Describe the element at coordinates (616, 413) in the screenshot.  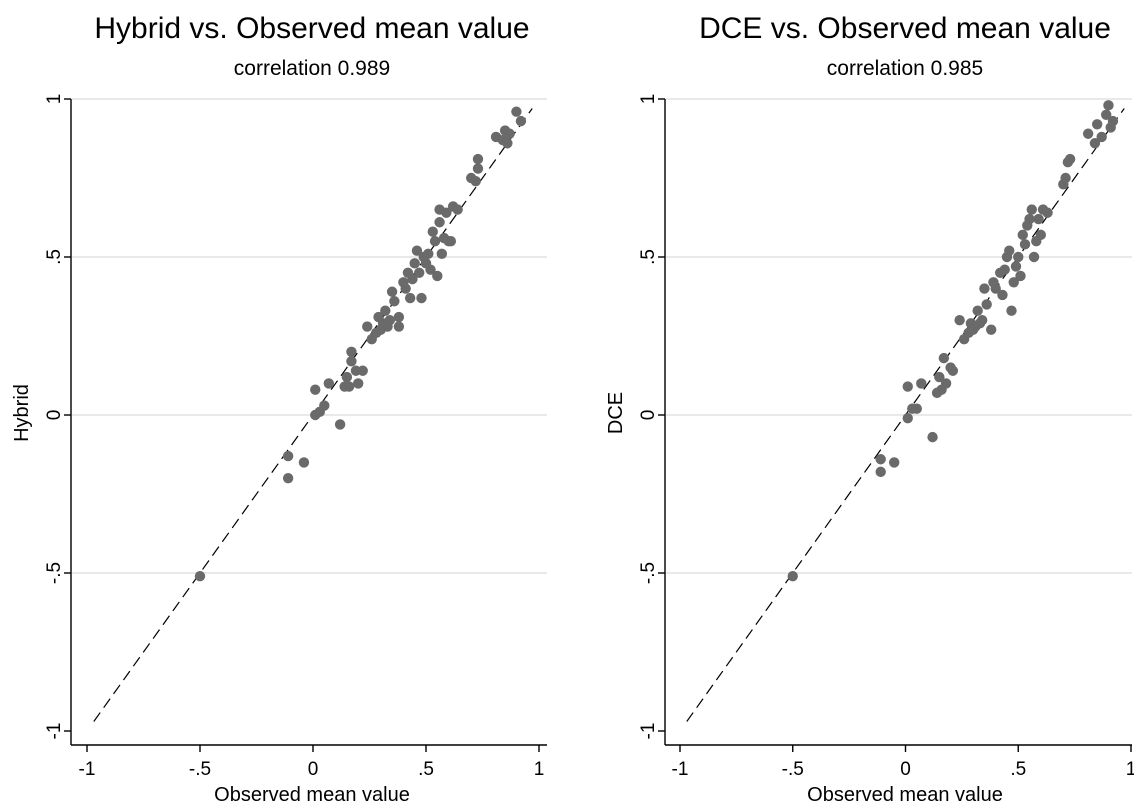
I see `y-axis-title: DCE` at that location.